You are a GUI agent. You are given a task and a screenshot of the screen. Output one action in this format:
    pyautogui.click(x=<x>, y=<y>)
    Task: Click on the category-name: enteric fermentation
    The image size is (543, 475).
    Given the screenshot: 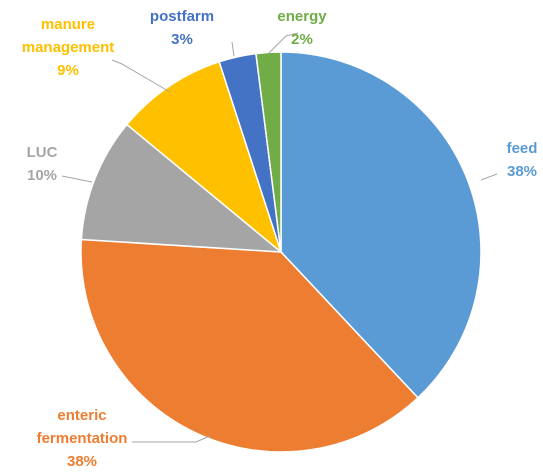 What is the action you would take?
    pyautogui.click(x=82, y=427)
    